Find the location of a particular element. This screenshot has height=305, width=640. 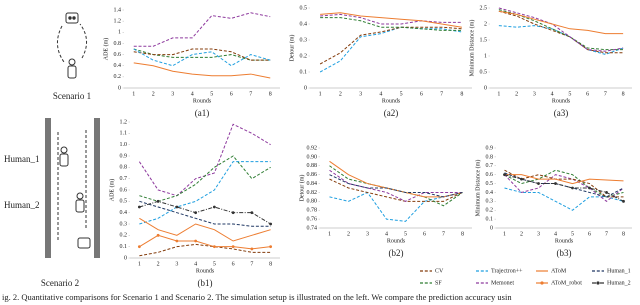

y-tick-label: 0.88 is located at coordinates (312, 166).